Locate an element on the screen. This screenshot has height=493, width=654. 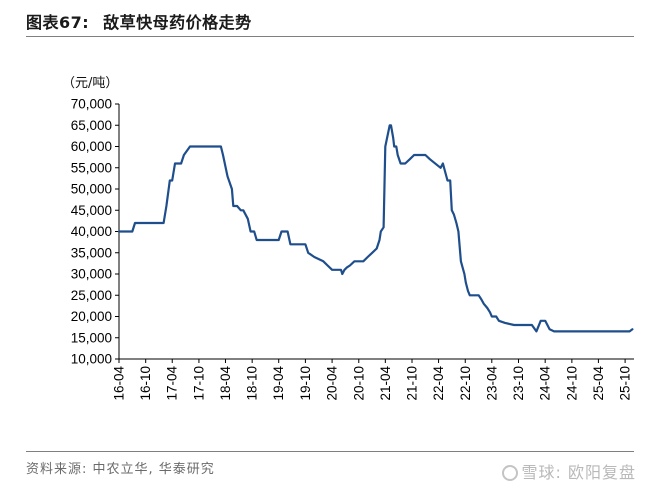
x-tick-label: 25-04 is located at coordinates (598, 383).